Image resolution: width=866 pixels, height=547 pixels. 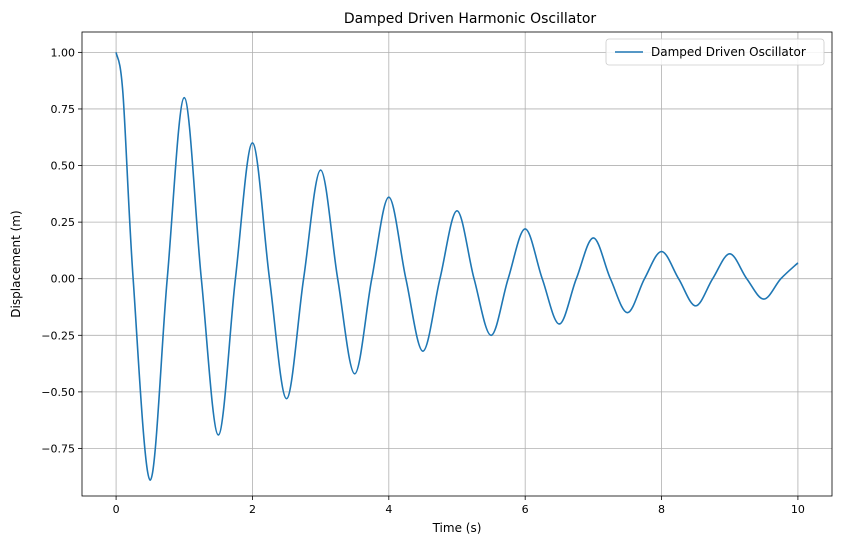 I want to click on y-tick-label: −0.25, so click(x=58, y=335).